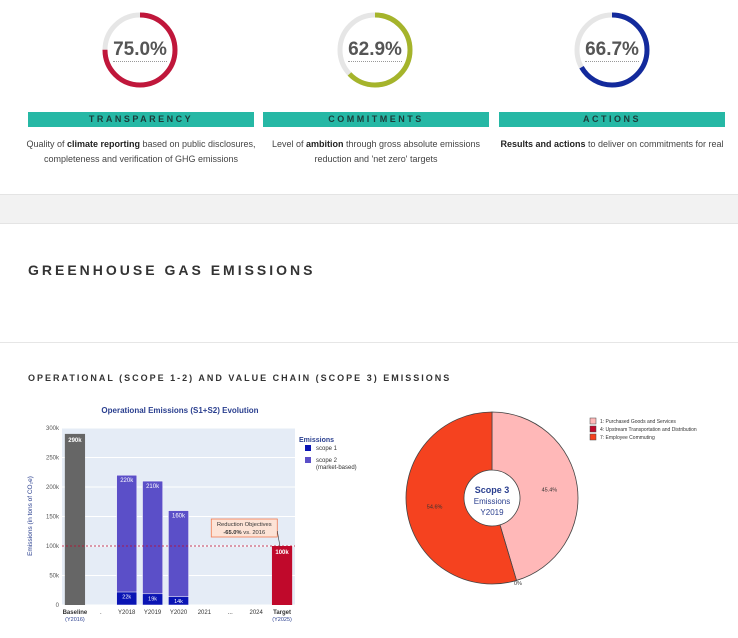  I want to click on transparency-label: TRANSPARENCY, so click(141, 119).